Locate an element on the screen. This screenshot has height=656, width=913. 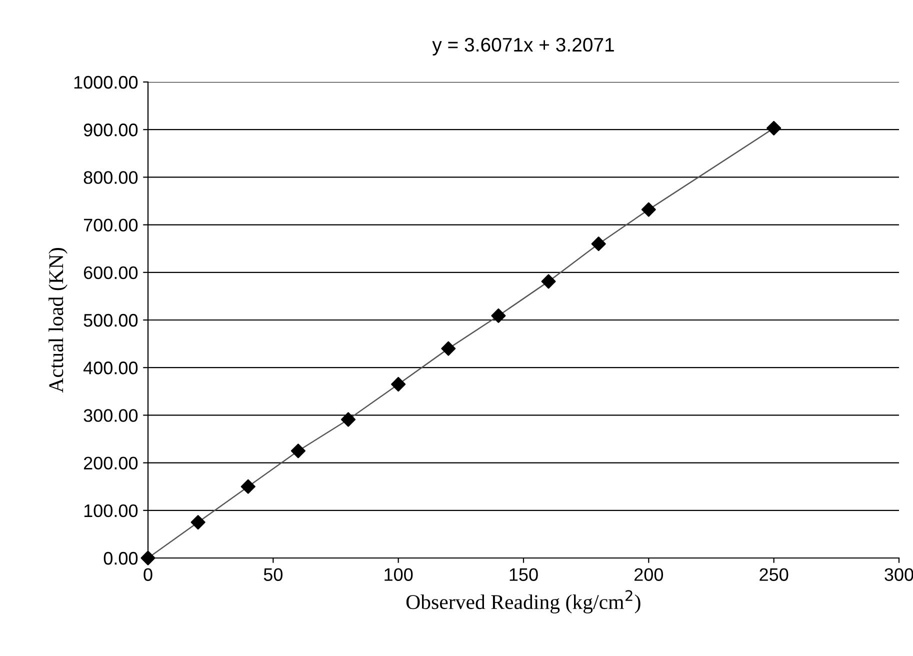
x-tick-label: 50 is located at coordinates (273, 574).